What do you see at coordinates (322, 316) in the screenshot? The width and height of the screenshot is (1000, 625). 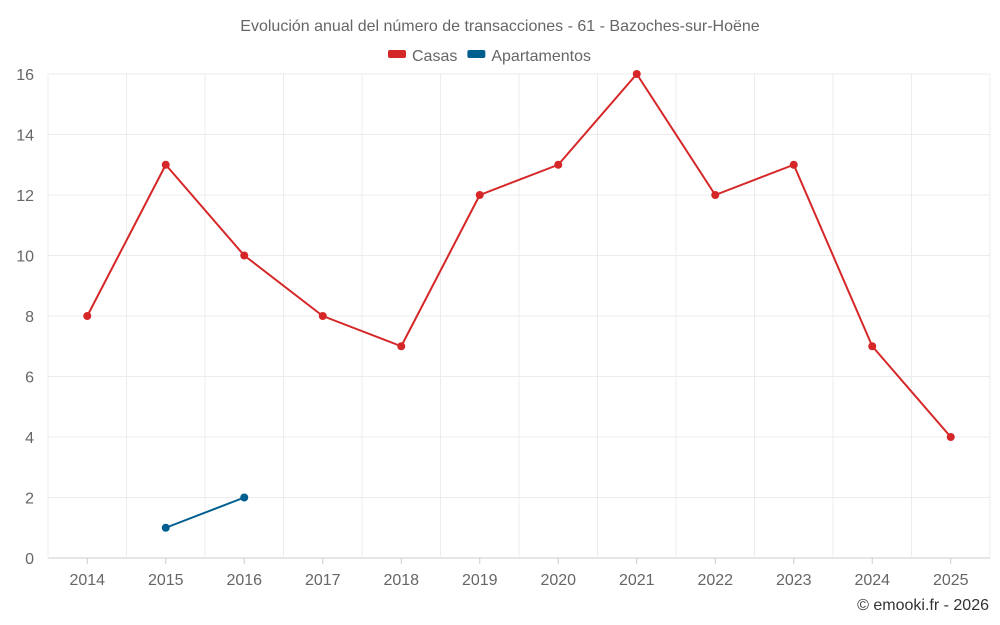 I see `data-point-casas-2017` at bounding box center [322, 316].